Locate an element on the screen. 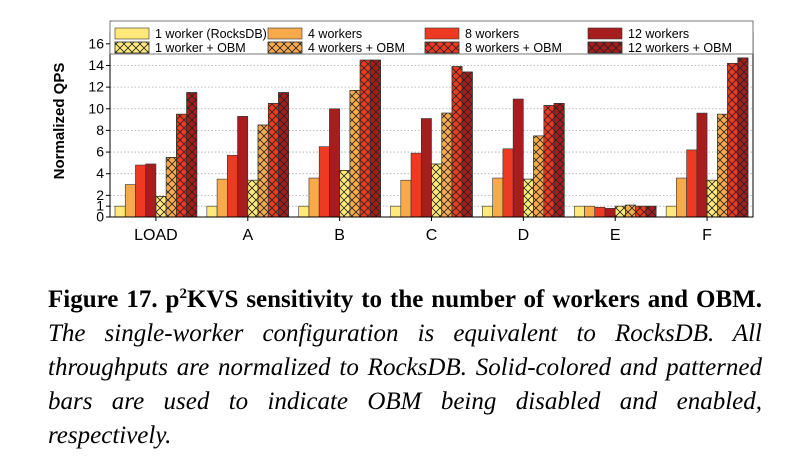 Image resolution: width=792 pixels, height=467 pixels. y-axis-title: Normalized QPS is located at coordinates (59, 121).